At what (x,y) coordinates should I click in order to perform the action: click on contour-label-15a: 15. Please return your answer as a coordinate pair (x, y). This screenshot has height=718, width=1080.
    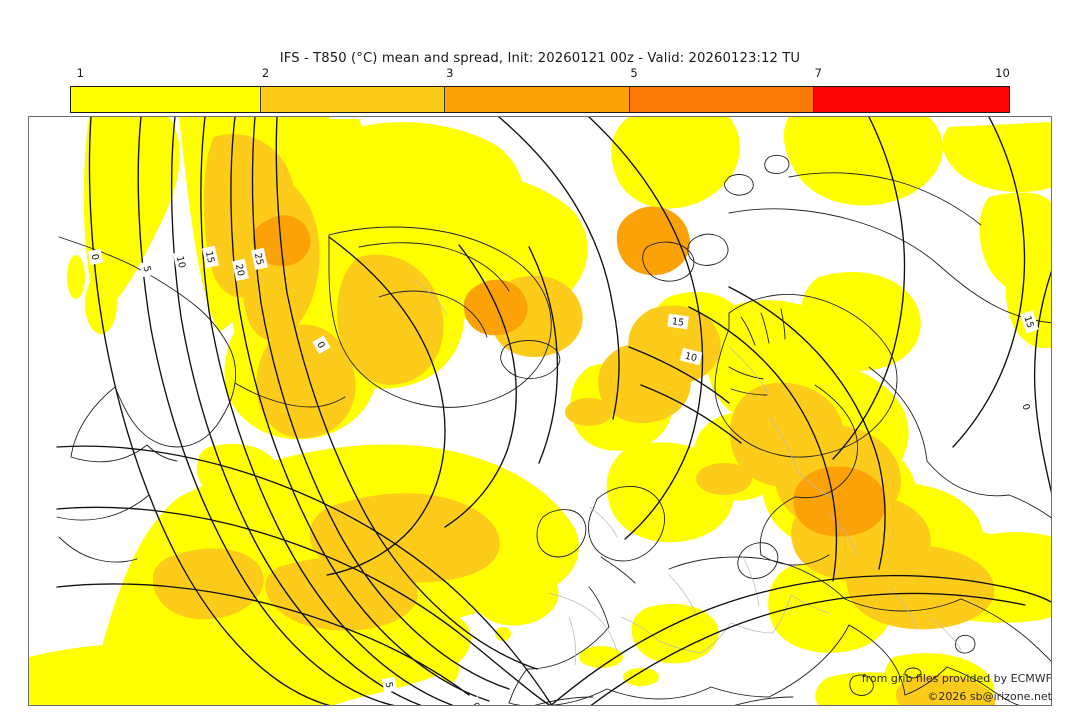
    Looking at the image, I should click on (209, 257).